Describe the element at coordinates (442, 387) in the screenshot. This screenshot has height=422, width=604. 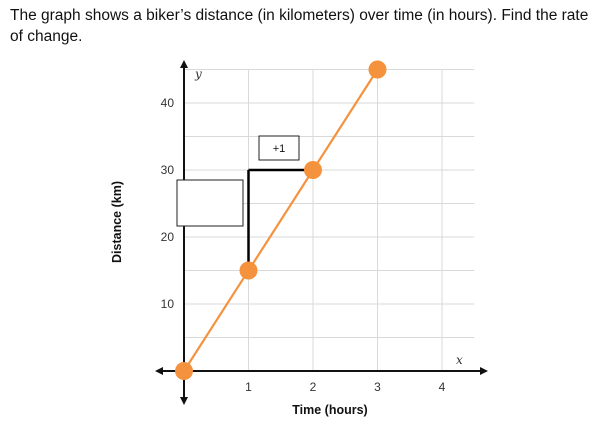
I see `x-tick-label: 4` at that location.